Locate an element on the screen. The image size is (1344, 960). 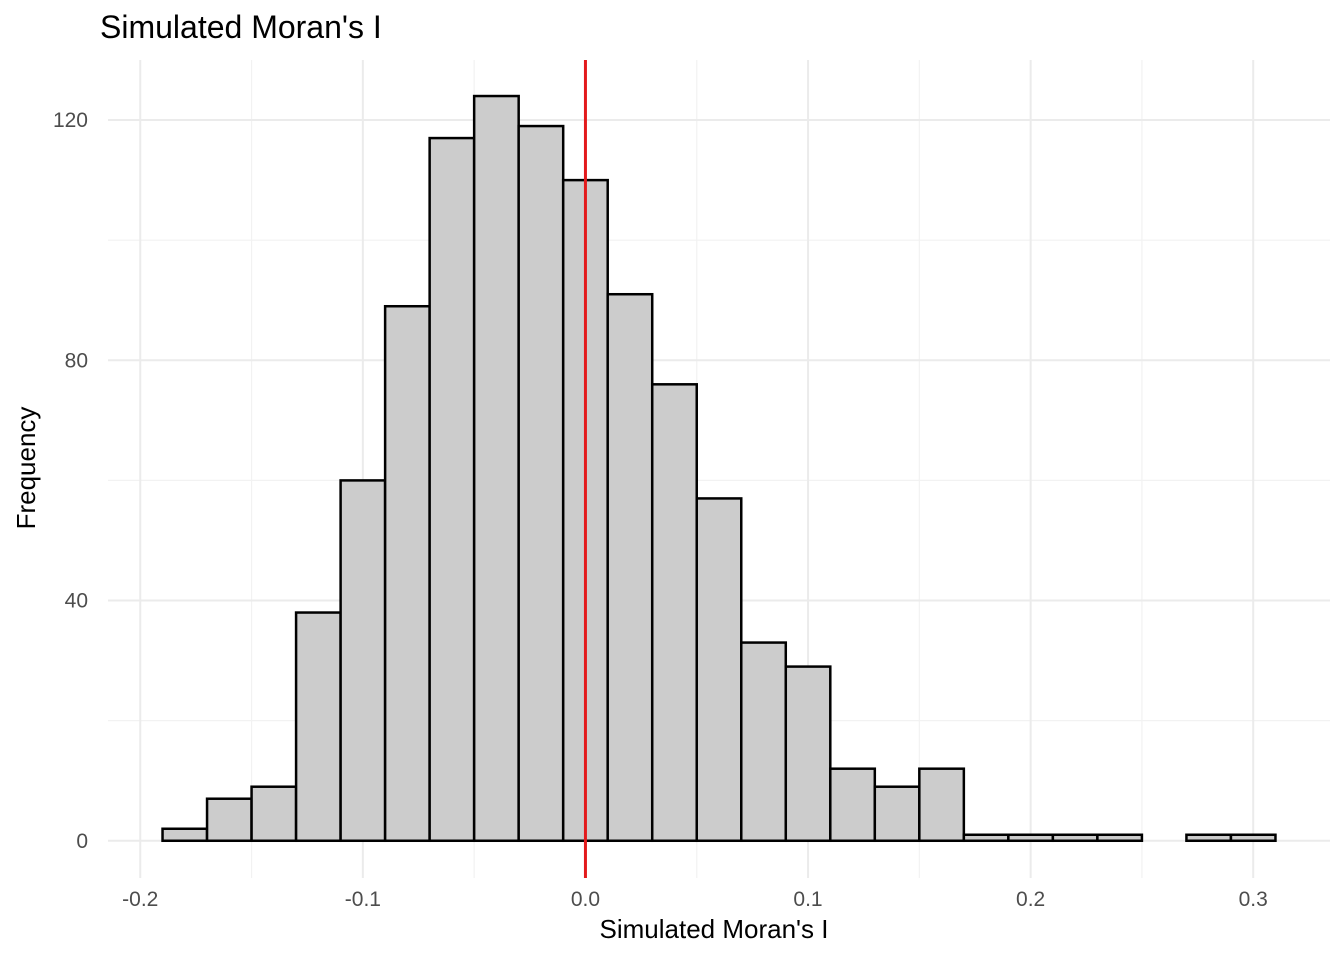
y-tick-label: 0 is located at coordinates (82, 841).